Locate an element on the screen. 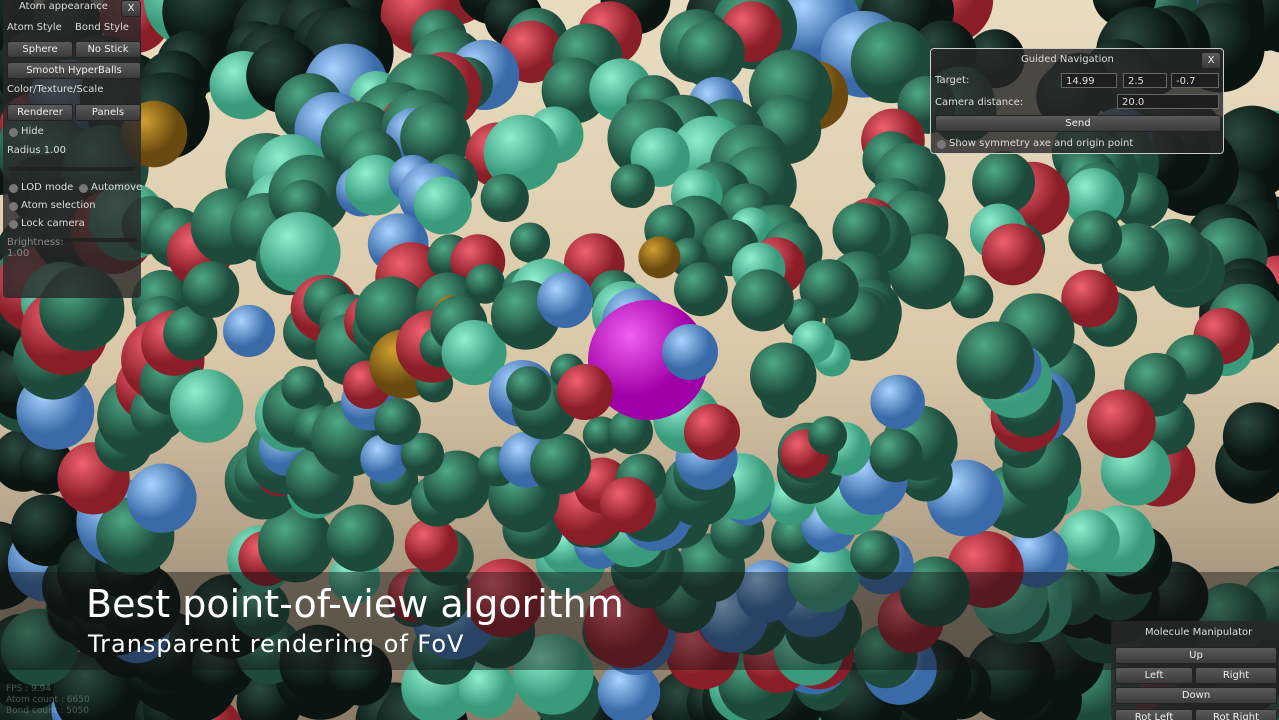 This screenshot has height=720, width=1279. rot-right-button: Rot Right is located at coordinates (1236, 714).